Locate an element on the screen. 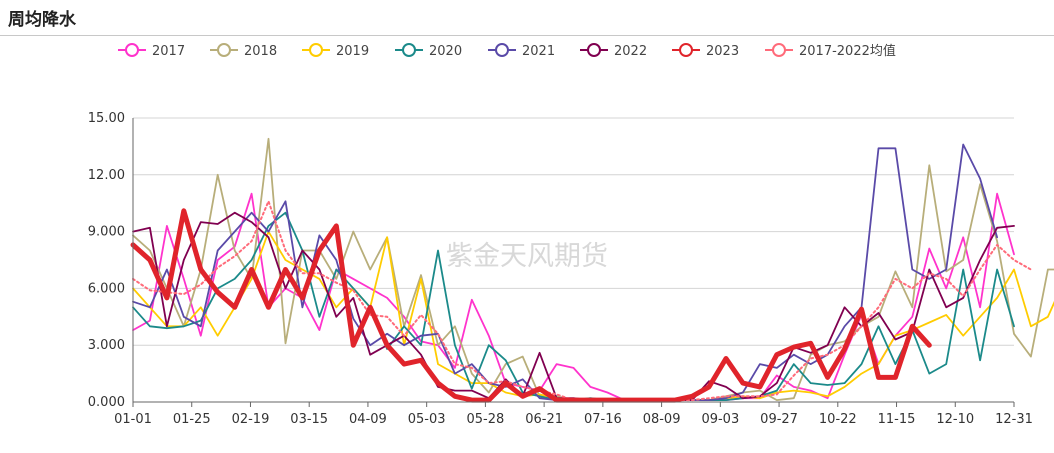 The image size is (1054, 453). x-tick-label: 04-09 is located at coordinates (368, 419).